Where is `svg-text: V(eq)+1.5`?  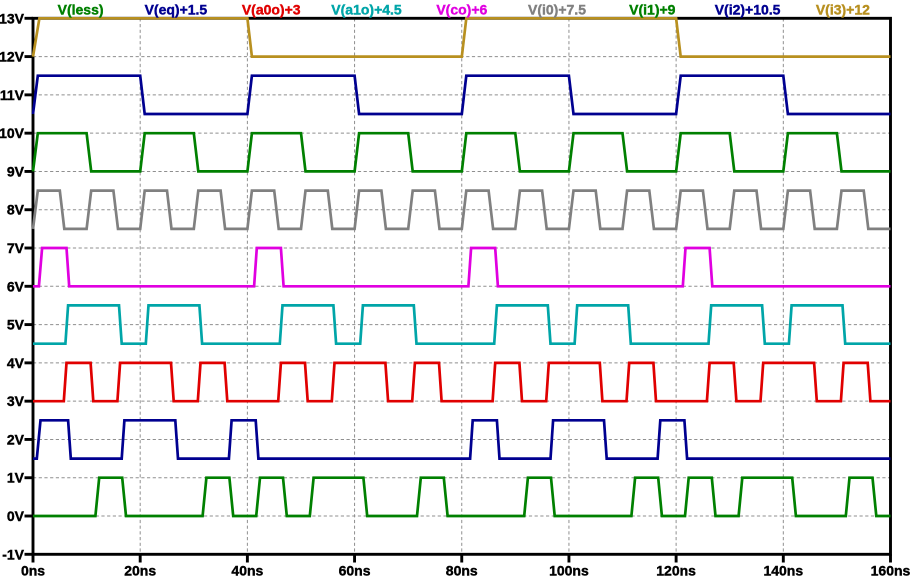
svg-text: V(eq)+1.5 is located at coordinates (176, 10).